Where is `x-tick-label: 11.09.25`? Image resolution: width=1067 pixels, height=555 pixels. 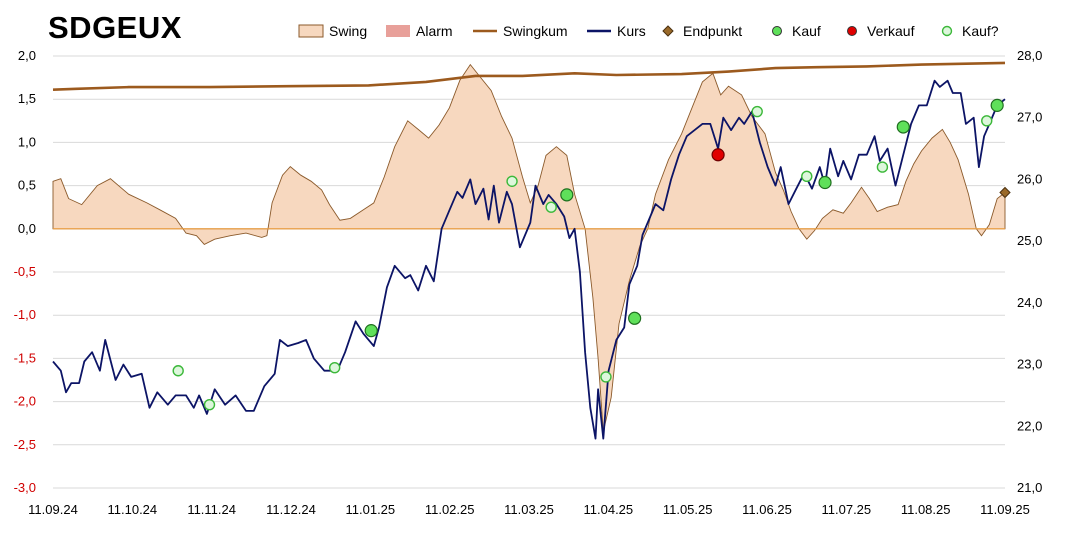 x-tick-label: 11.09.25 is located at coordinates (1005, 509).